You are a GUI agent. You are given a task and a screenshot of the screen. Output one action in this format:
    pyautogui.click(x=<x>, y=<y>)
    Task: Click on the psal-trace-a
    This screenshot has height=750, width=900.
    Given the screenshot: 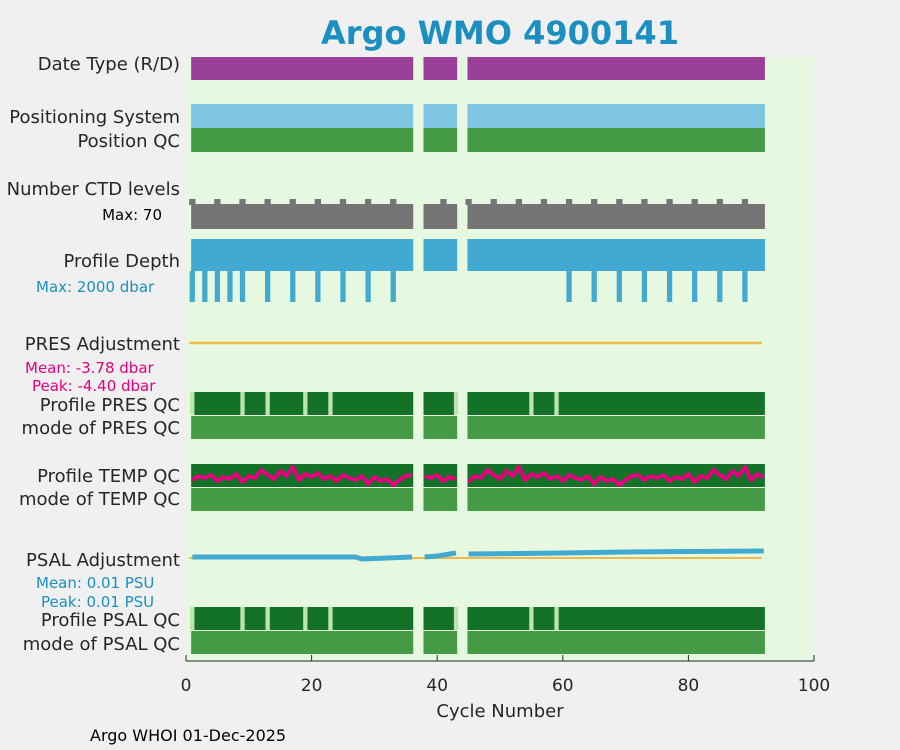 What is the action you would take?
    pyautogui.click(x=302, y=558)
    